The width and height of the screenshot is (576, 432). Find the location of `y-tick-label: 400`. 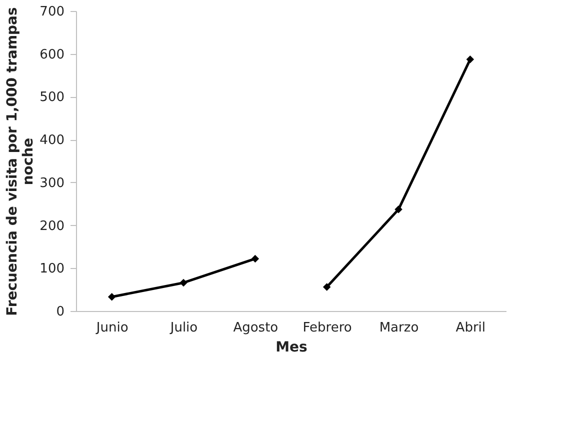

y-tick-label: 400 is located at coordinates (52, 140).